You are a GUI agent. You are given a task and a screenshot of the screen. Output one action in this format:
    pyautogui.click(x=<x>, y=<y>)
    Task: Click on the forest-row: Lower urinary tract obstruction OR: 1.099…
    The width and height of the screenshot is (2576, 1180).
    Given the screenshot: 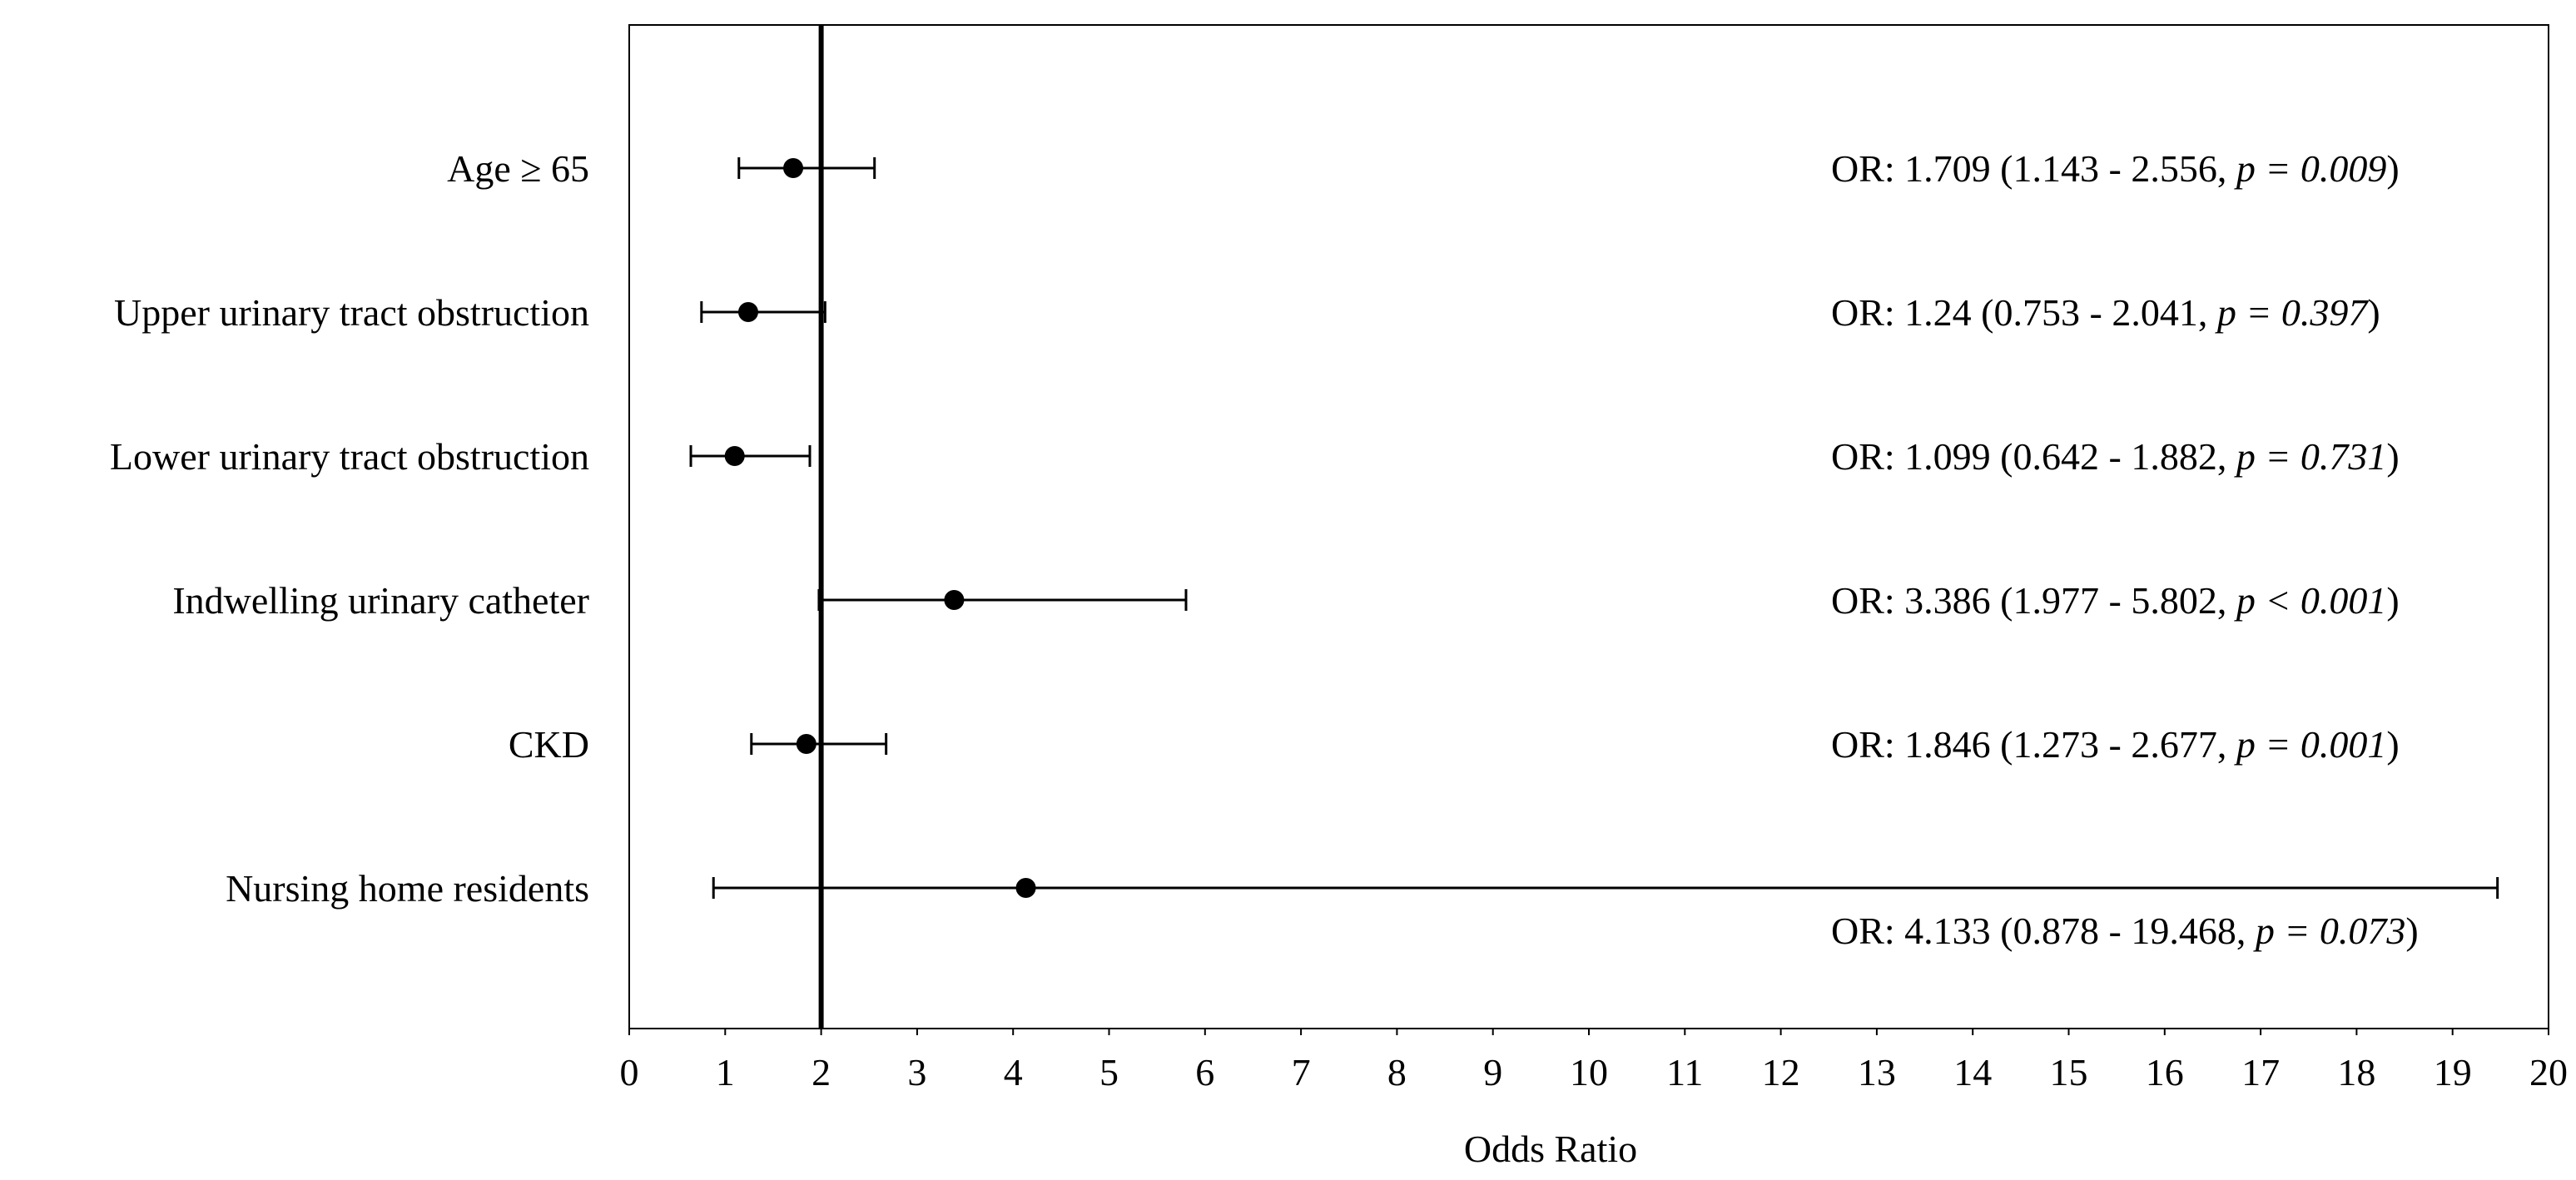 What is the action you would take?
    pyautogui.click(x=1255, y=457)
    